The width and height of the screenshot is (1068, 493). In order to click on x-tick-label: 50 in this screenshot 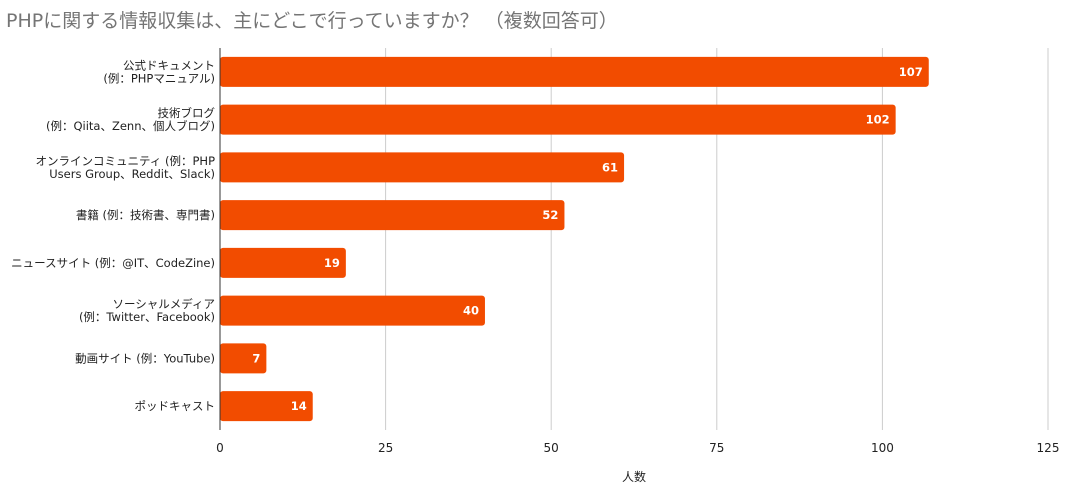, I will do `click(551, 448)`.